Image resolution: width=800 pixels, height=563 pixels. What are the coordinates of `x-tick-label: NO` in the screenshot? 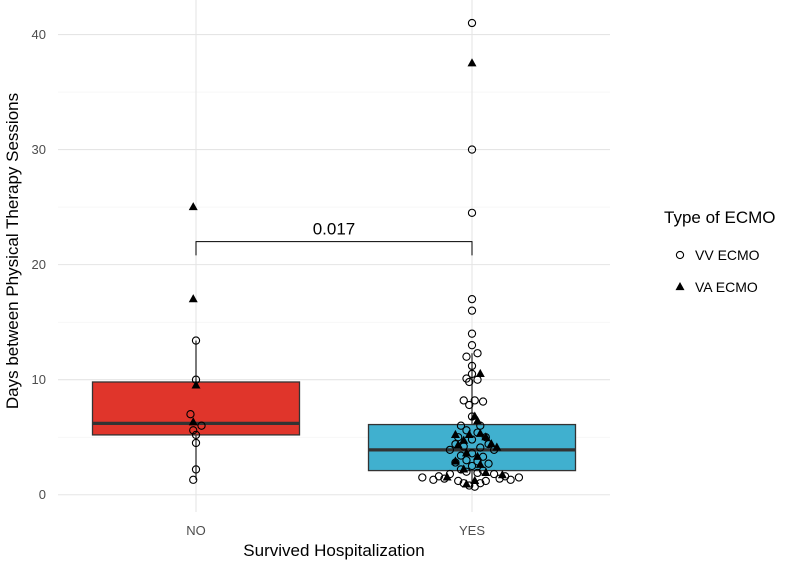 It's located at (196, 530).